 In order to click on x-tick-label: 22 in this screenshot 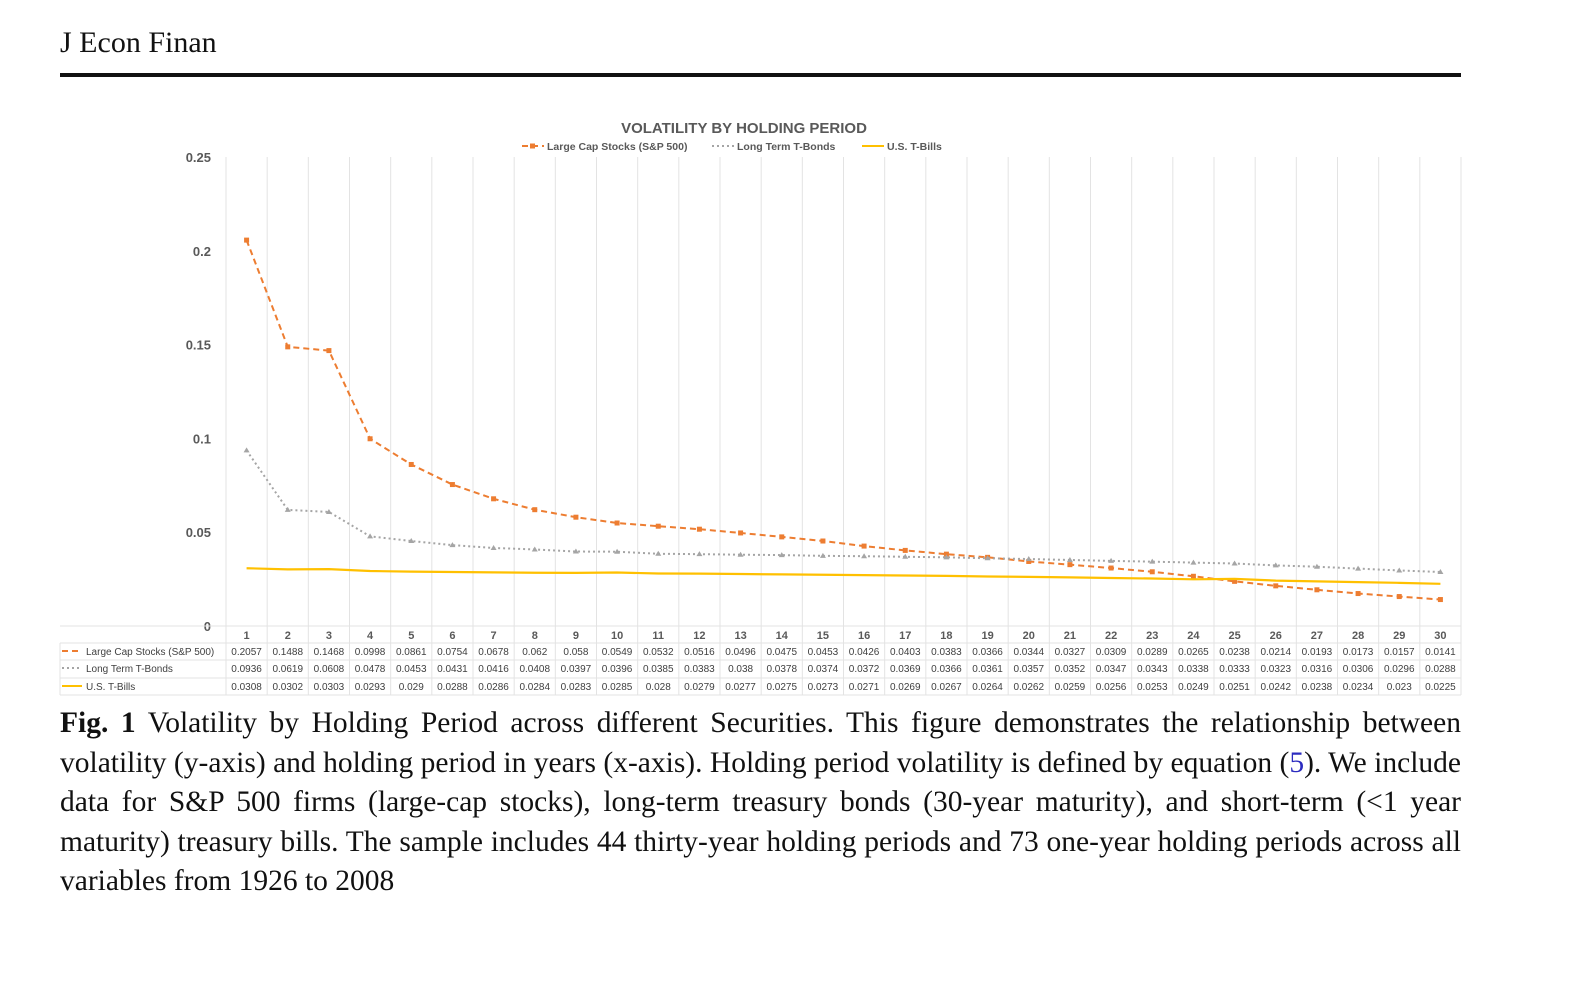, I will do `click(1111, 636)`.